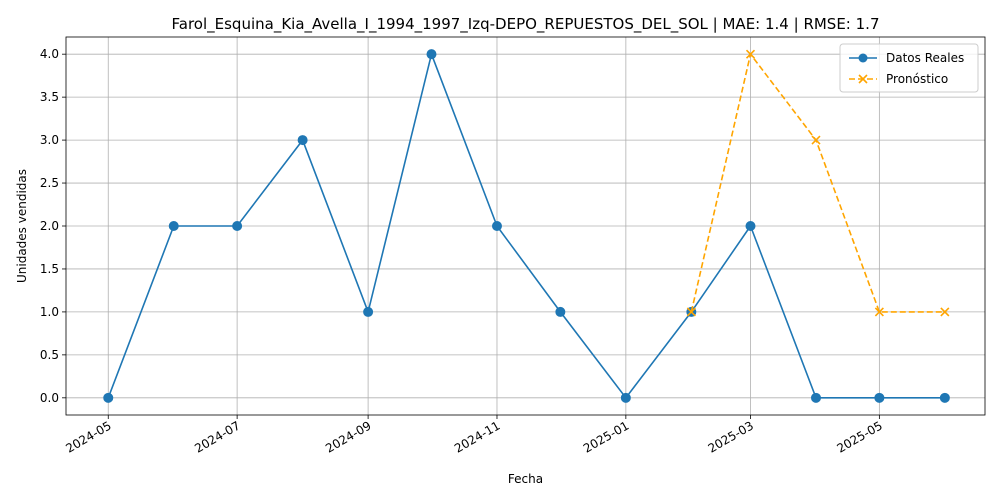 This screenshot has height=500, width=1000. I want to click on legend-item: Datos Reales, so click(906, 58).